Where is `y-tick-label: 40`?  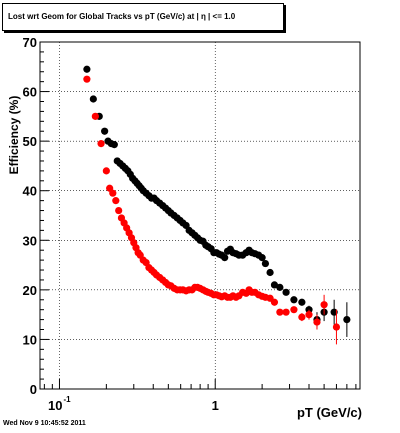 y-tick-label: 40 is located at coordinates (30, 191).